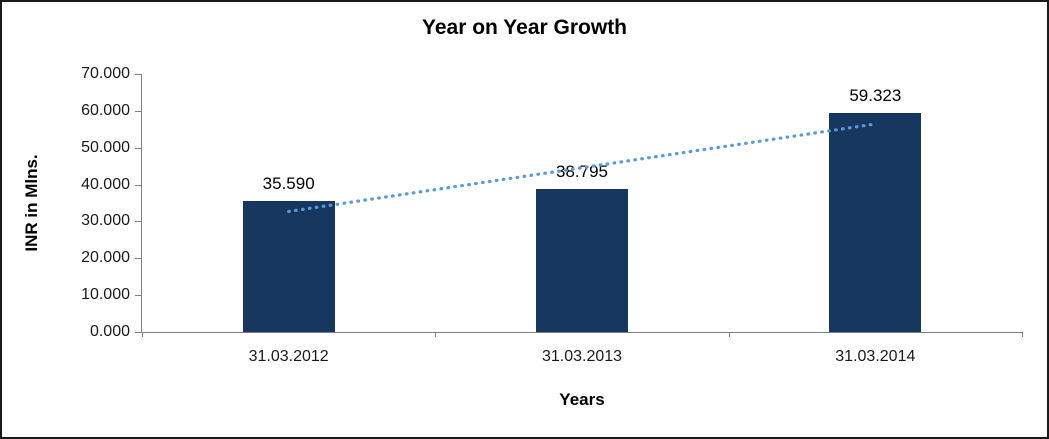 The width and height of the screenshot is (1049, 439). I want to click on y-tick-label: 20.000, so click(105, 258).